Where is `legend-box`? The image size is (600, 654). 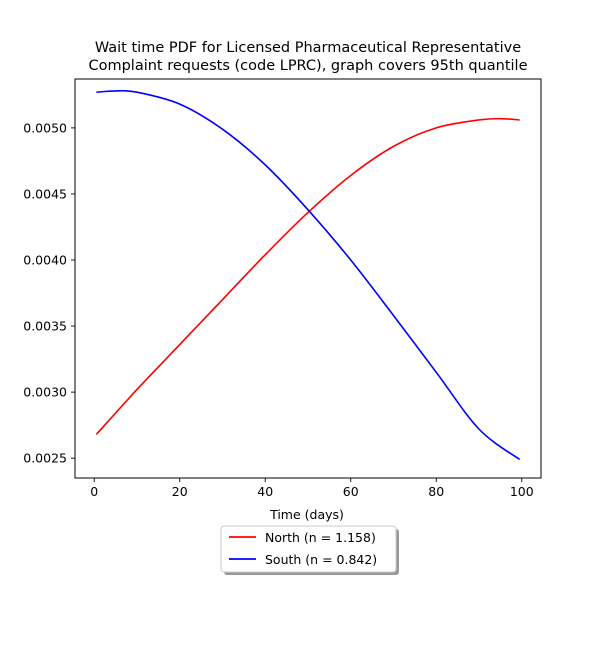
legend-box is located at coordinates (308, 549).